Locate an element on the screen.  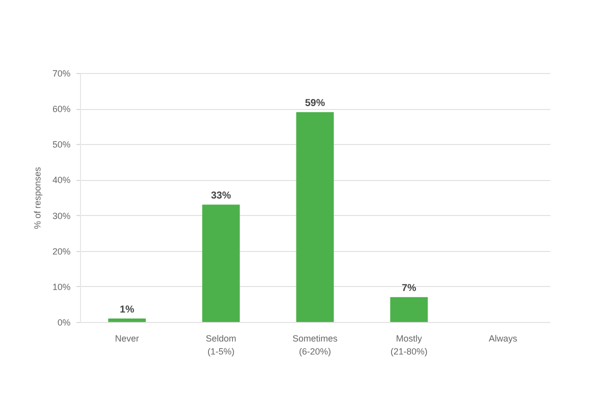
y-tick-label: 0% is located at coordinates (63, 323).